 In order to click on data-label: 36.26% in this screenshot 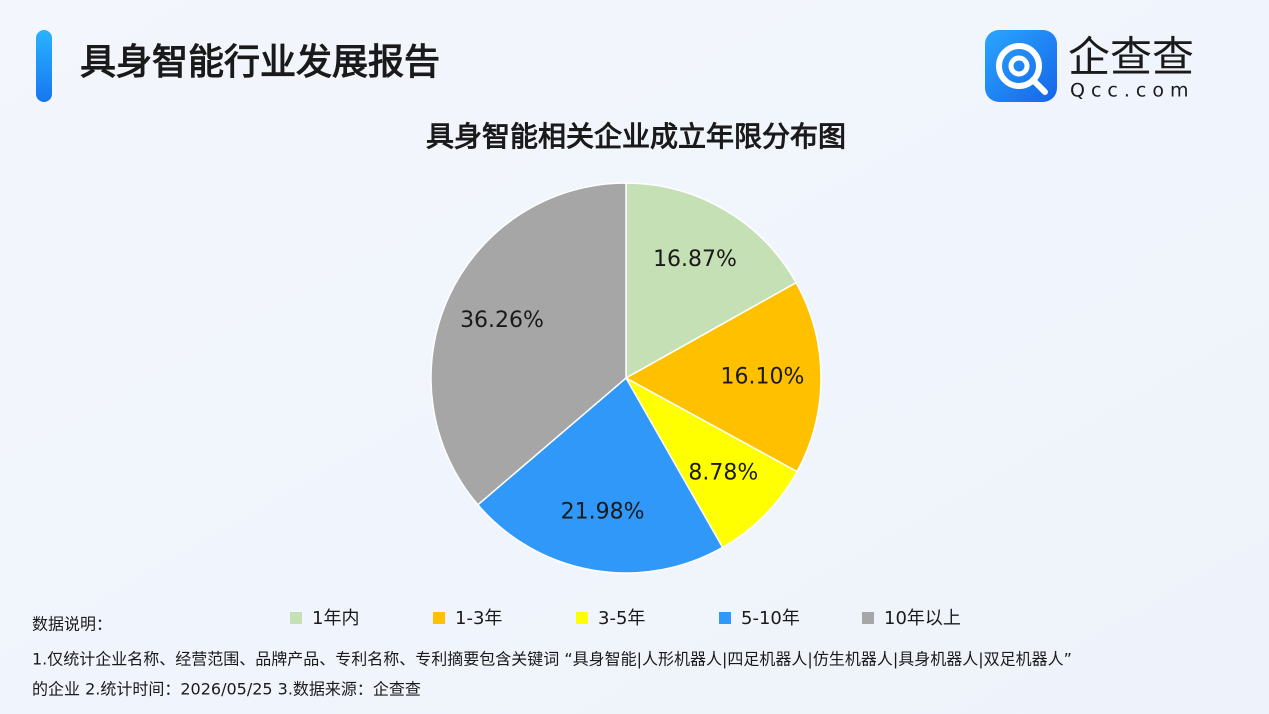, I will do `click(502, 320)`.